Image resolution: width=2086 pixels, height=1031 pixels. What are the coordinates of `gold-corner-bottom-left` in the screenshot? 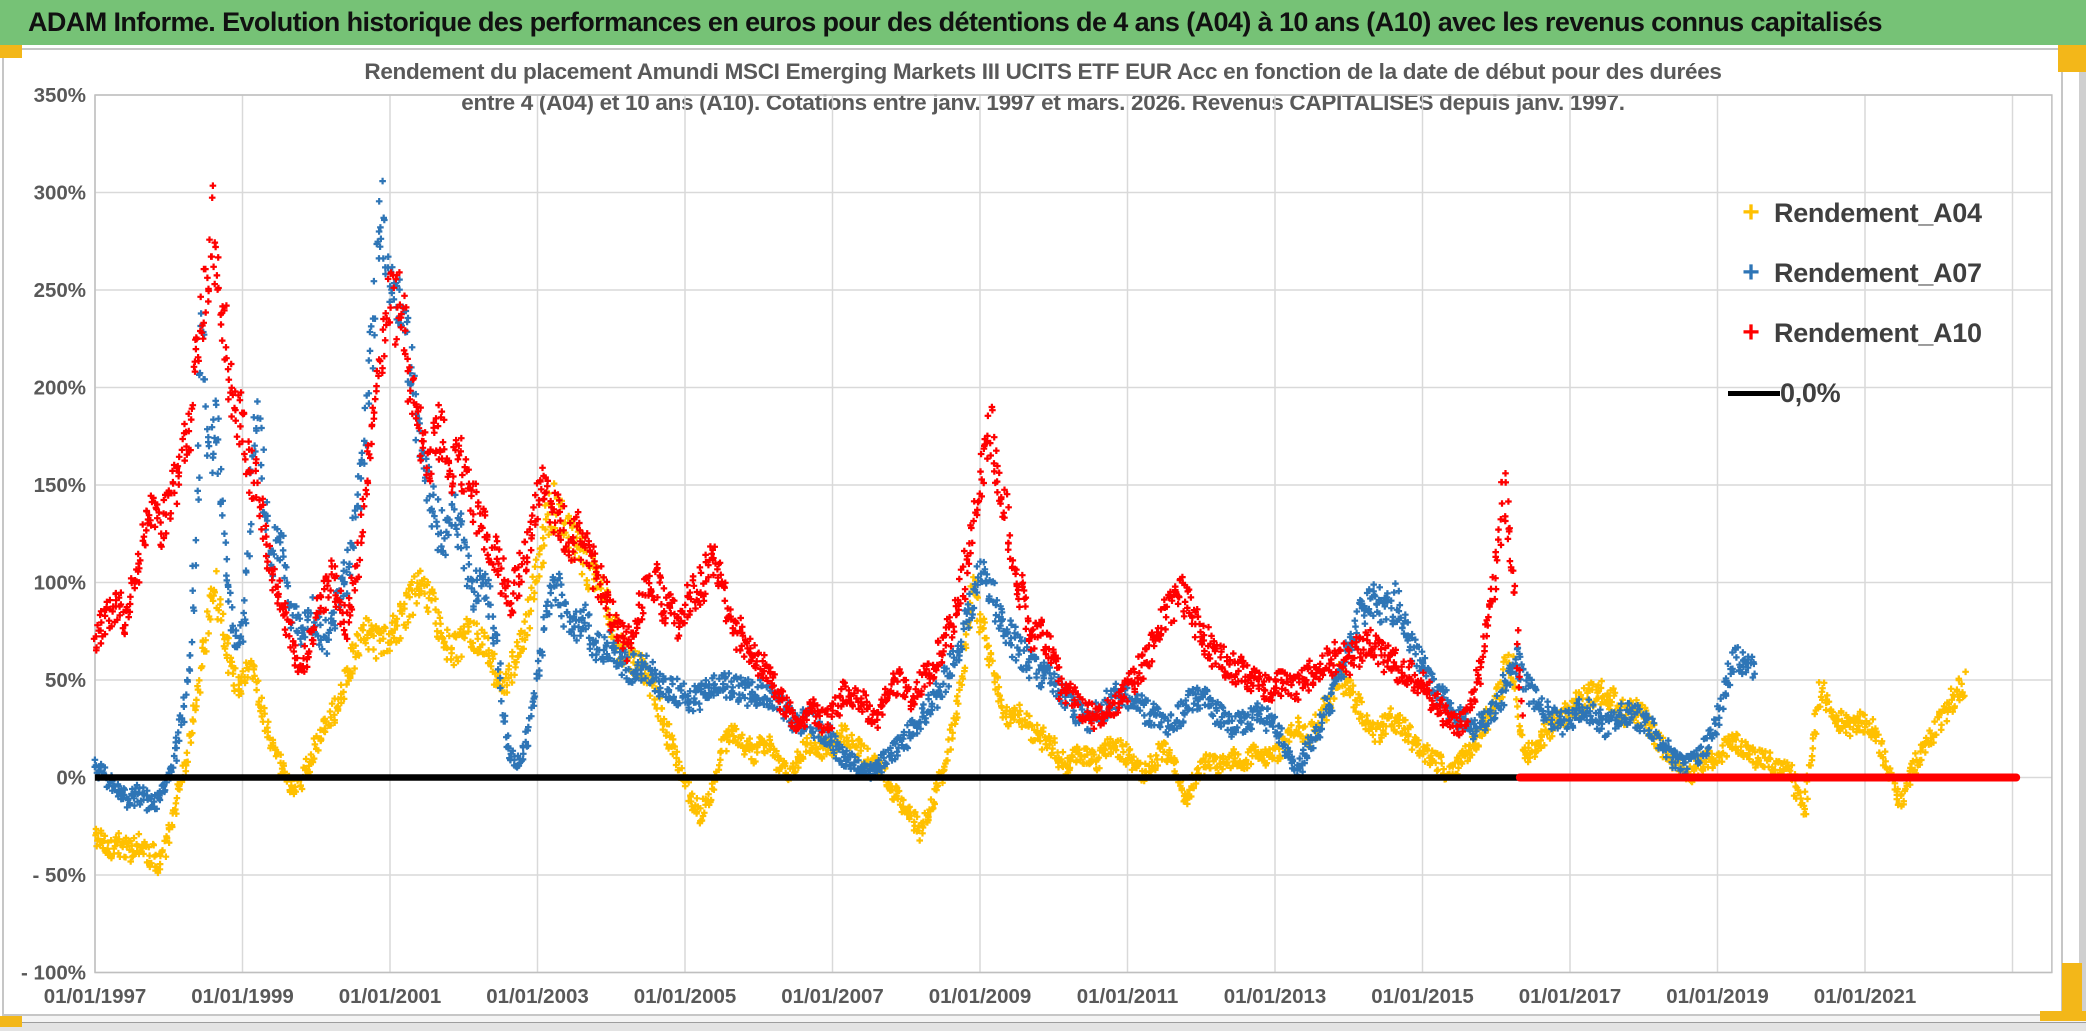 It's located at (11, 1021).